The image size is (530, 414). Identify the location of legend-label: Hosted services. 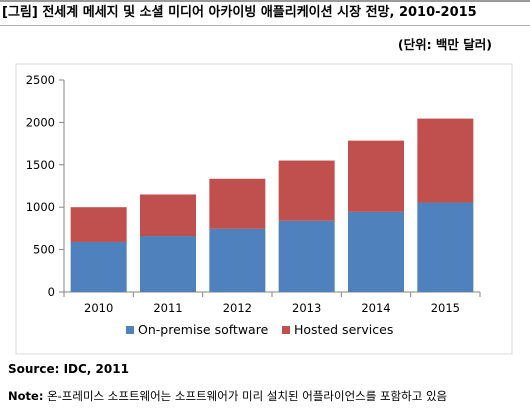
(343, 329).